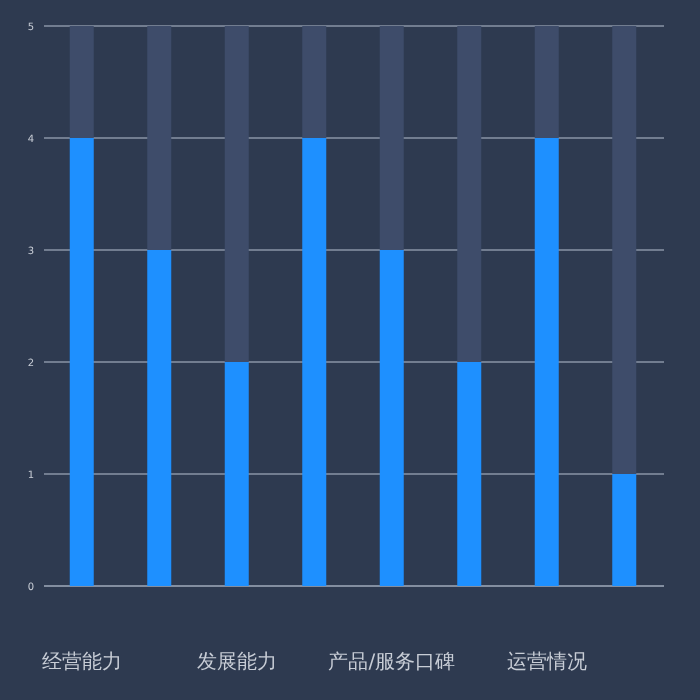  What do you see at coordinates (81, 662) in the screenshot?
I see `x-tick-label: 经营能力` at bounding box center [81, 662].